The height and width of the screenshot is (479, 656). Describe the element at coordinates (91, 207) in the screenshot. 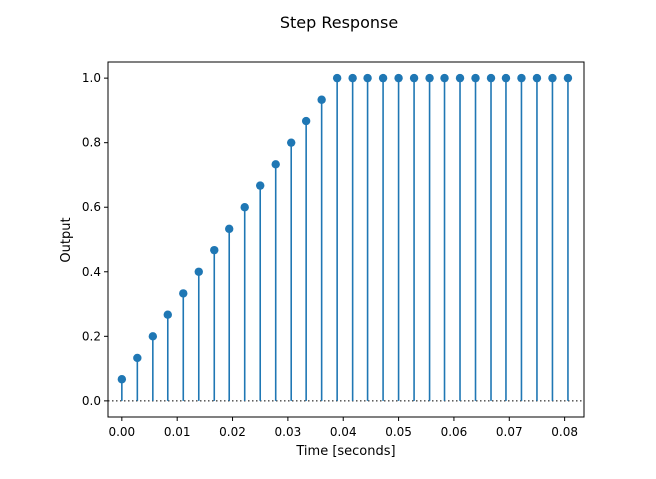

I see `y-tick-label: 0.6` at that location.